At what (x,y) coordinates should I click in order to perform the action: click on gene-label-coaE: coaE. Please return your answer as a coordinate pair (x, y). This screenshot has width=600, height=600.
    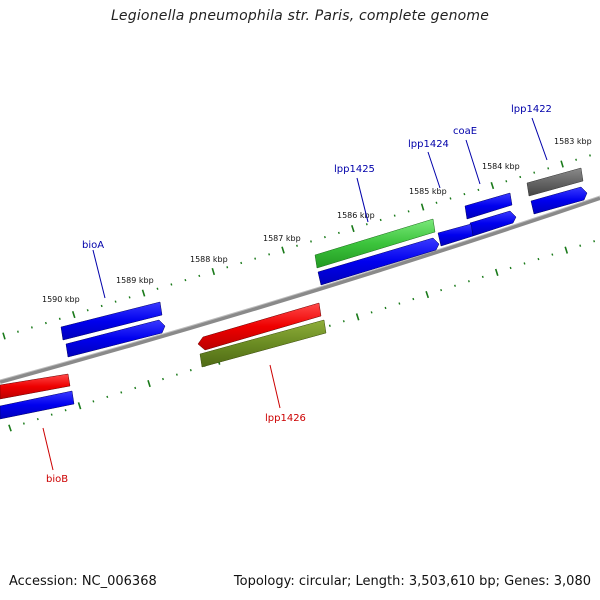
    Looking at the image, I should click on (465, 131).